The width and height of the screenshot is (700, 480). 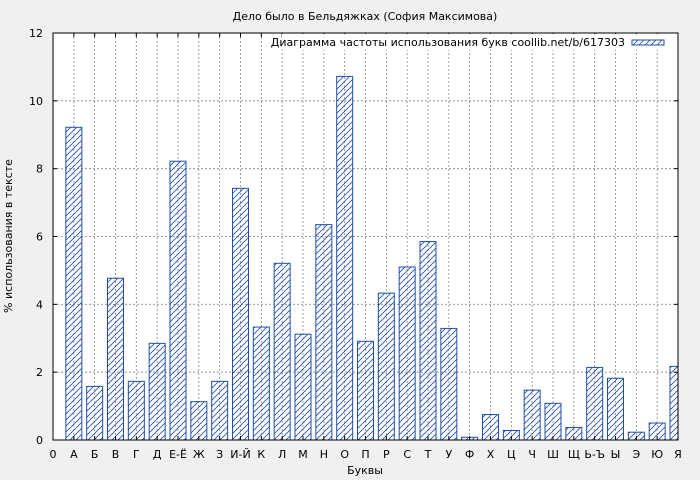 I want to click on x-tick-label: Ж, so click(x=199, y=454).